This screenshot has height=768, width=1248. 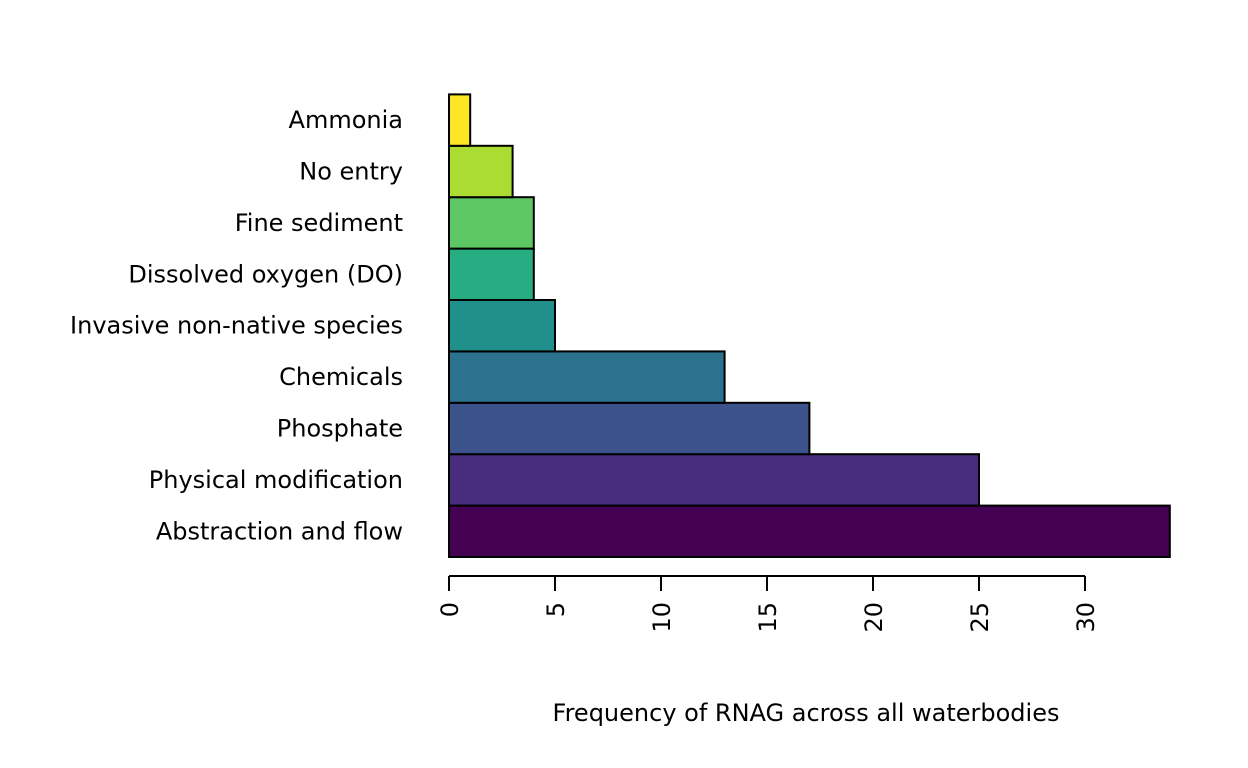 What do you see at coordinates (768, 617) in the screenshot?
I see `x-tick-label-15: 15` at bounding box center [768, 617].